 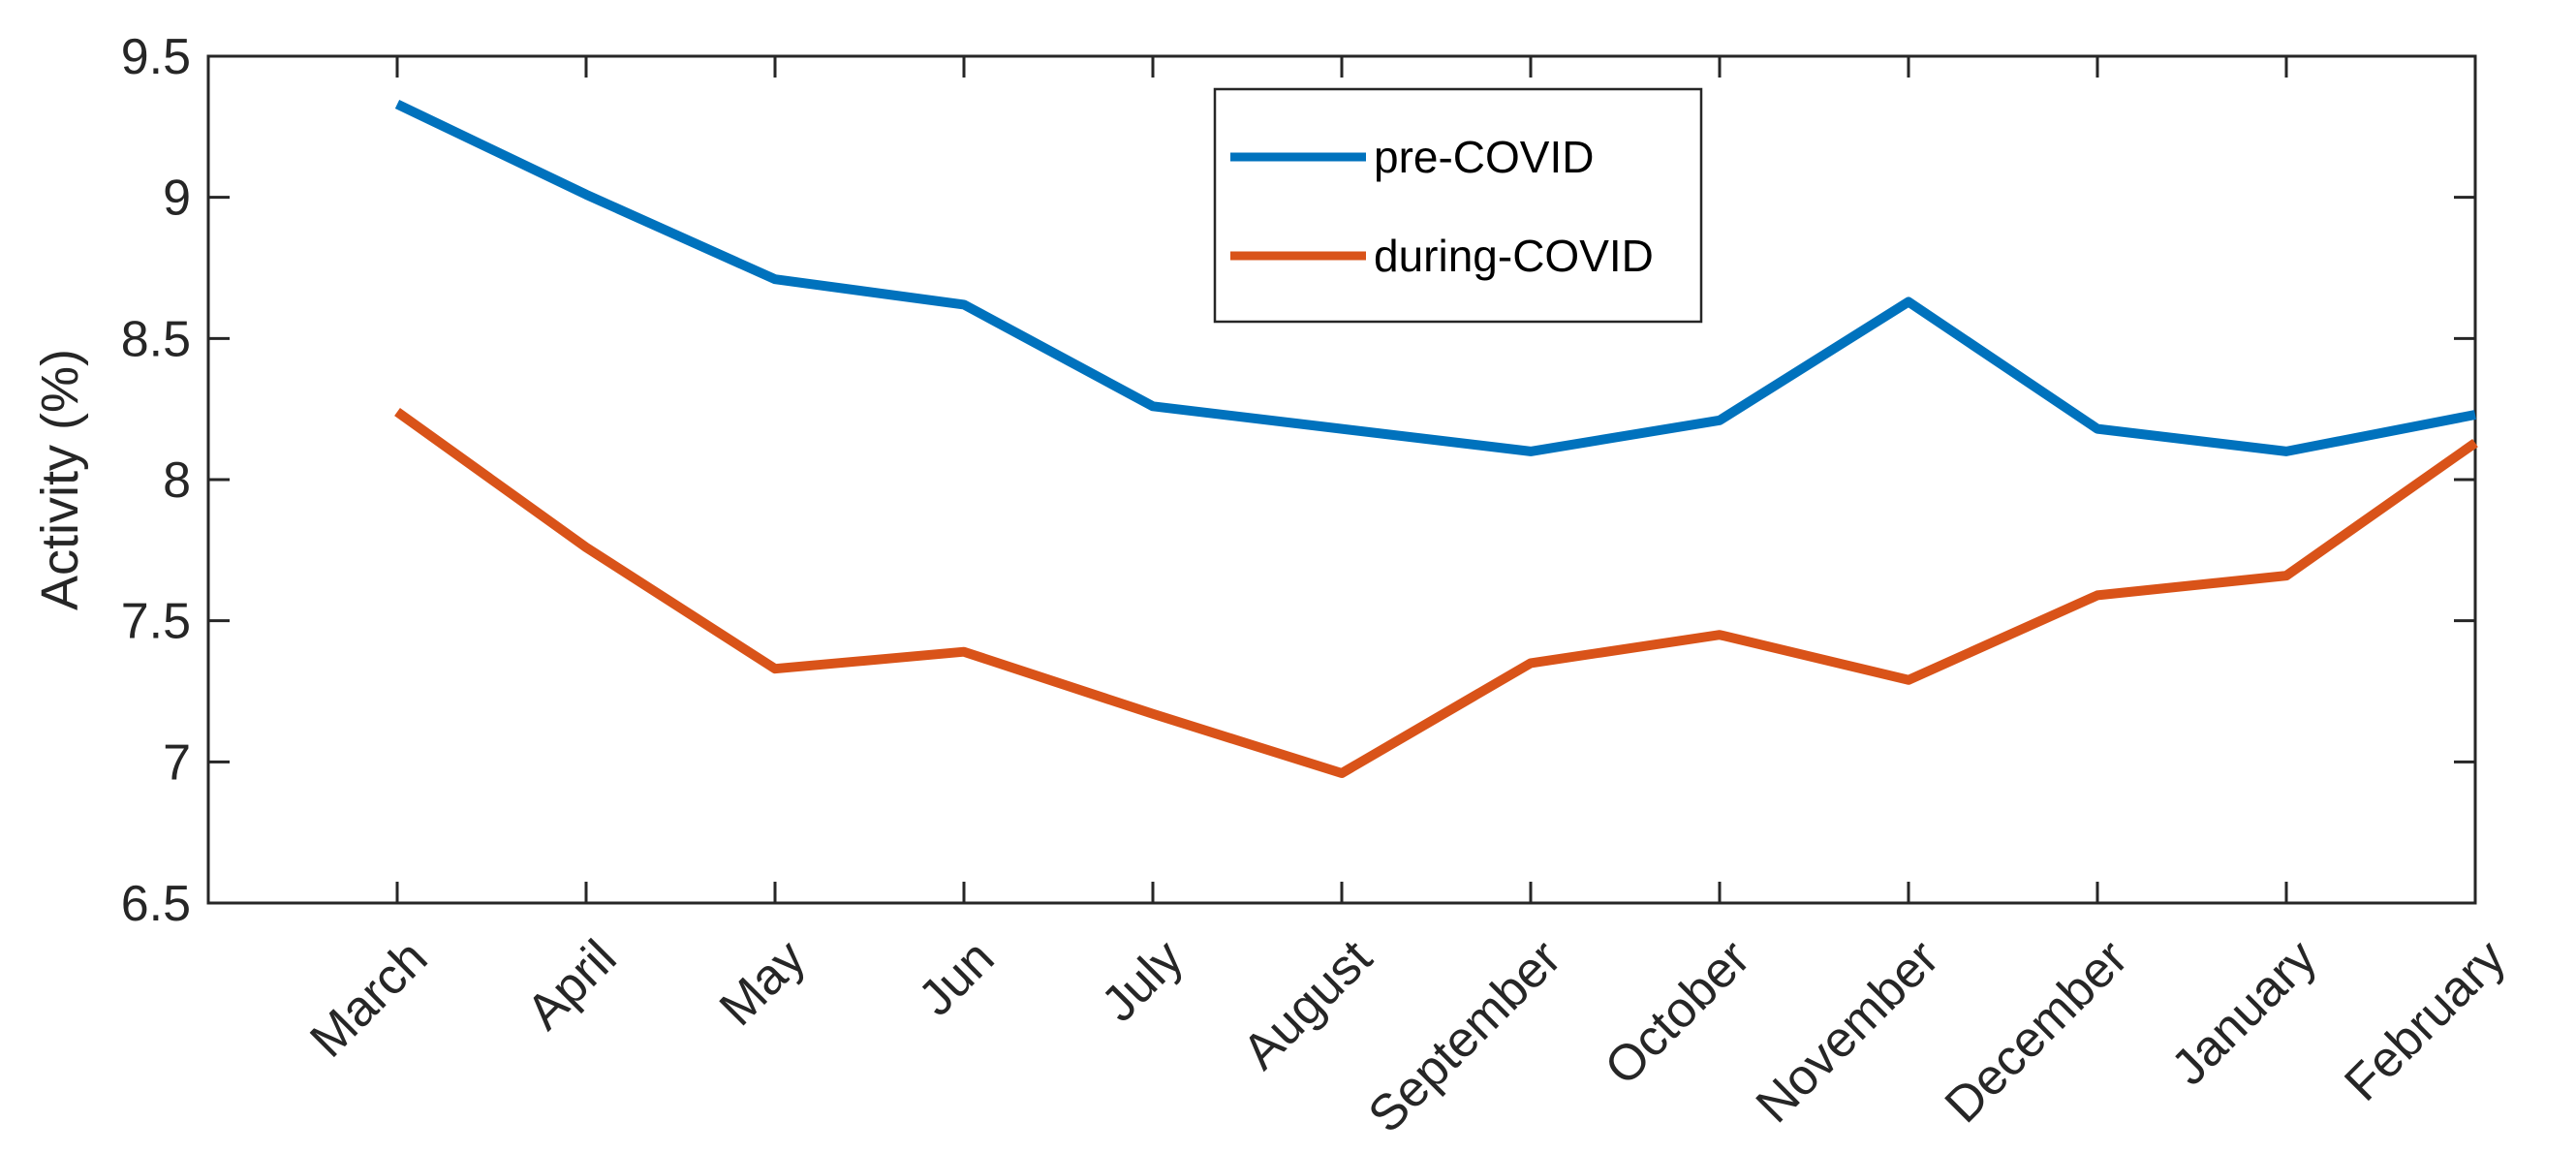 I want to click on y-tick-label: 7, so click(x=177, y=762).